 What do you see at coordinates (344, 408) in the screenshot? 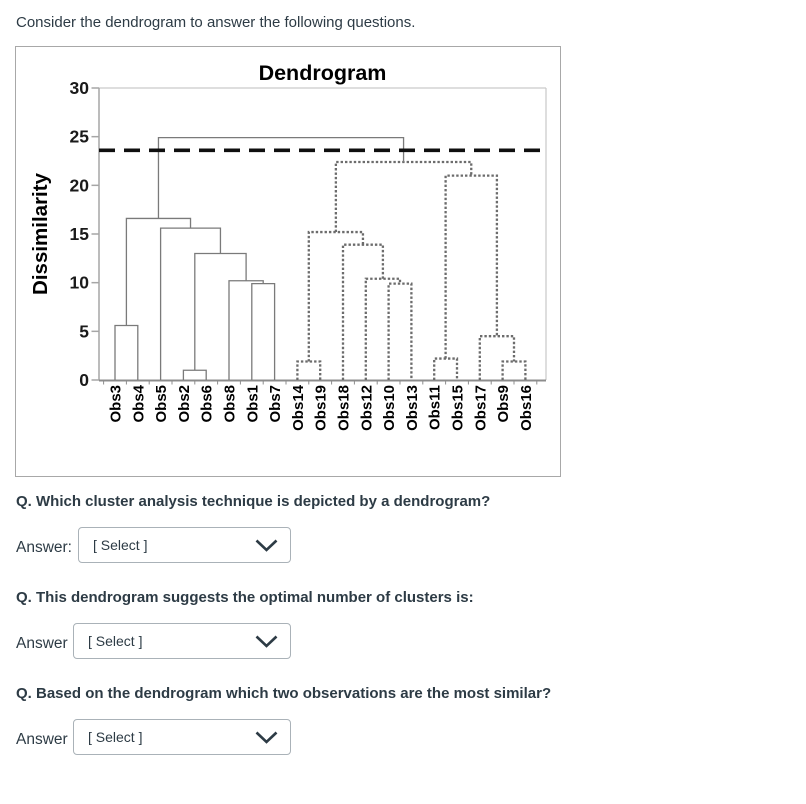
I see `leaf-label-Obs18: Obs18` at bounding box center [344, 408].